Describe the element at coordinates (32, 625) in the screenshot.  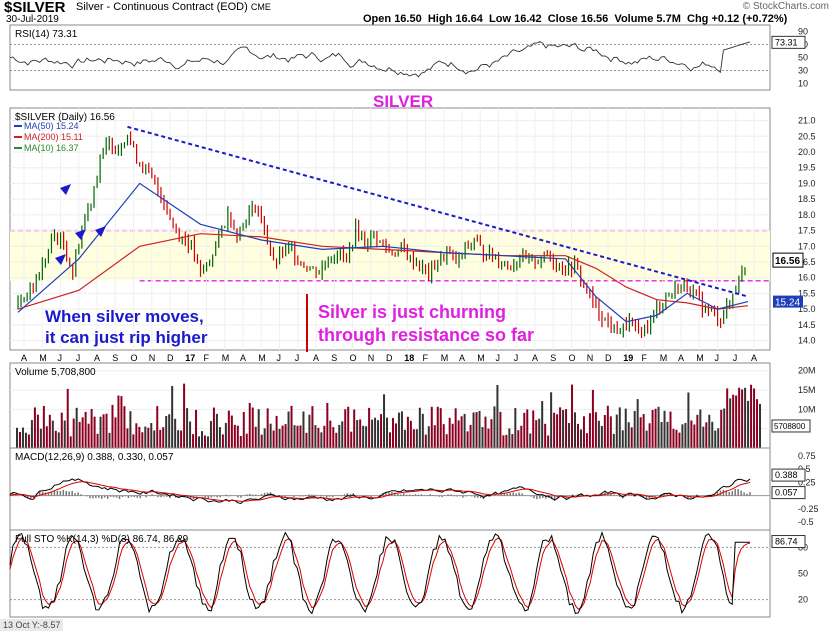
I see `crosshair-readout: 13 Oct Y:-8.57` at that location.